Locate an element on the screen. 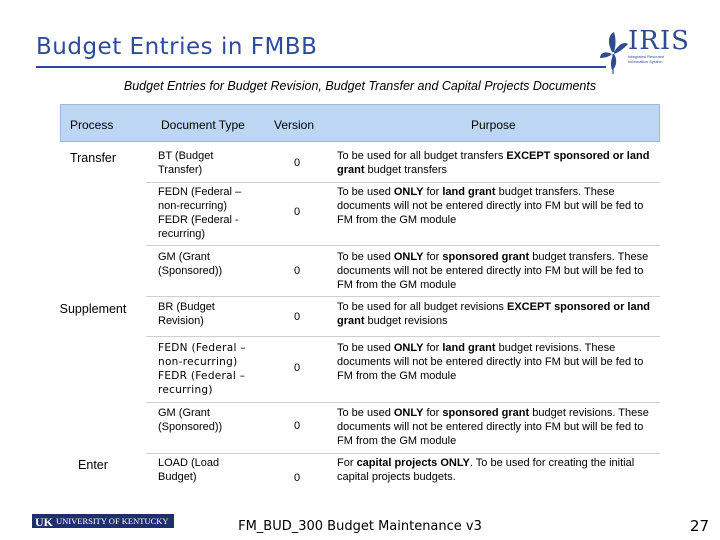  university-of-kentucky-logo: UK UNIVERSITY OF KENTUCKY is located at coordinates (103, 521).